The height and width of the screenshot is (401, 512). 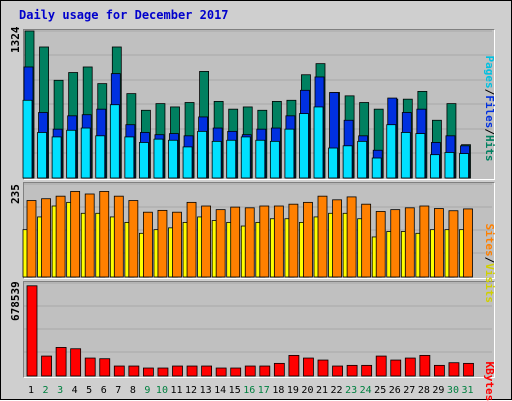 I want to click on day-label-30: 30, so click(x=453, y=390).